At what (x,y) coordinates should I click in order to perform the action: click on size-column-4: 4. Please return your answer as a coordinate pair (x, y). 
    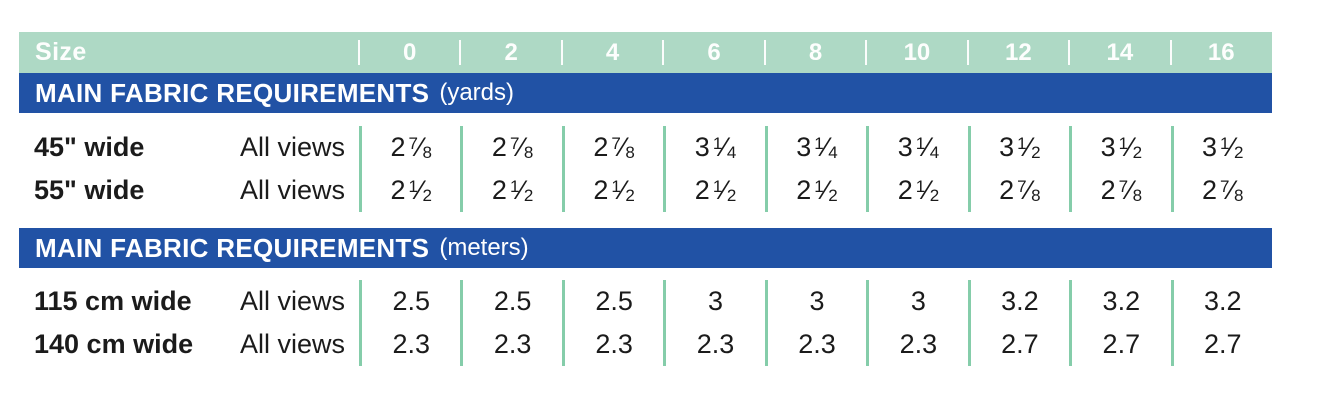
    Looking at the image, I should click on (611, 52).